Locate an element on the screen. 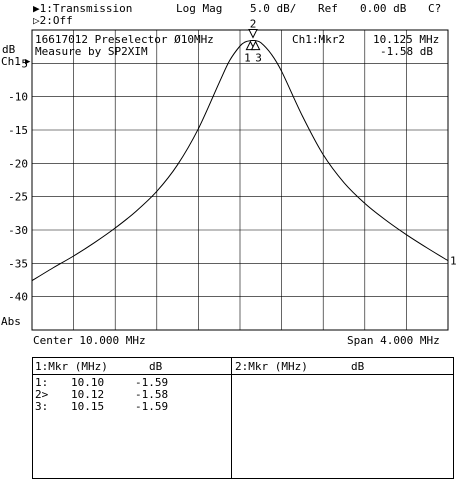 This screenshot has width=466, height=480. title-line1: 16617012 Preselector Ø10MHz is located at coordinates (124, 39).